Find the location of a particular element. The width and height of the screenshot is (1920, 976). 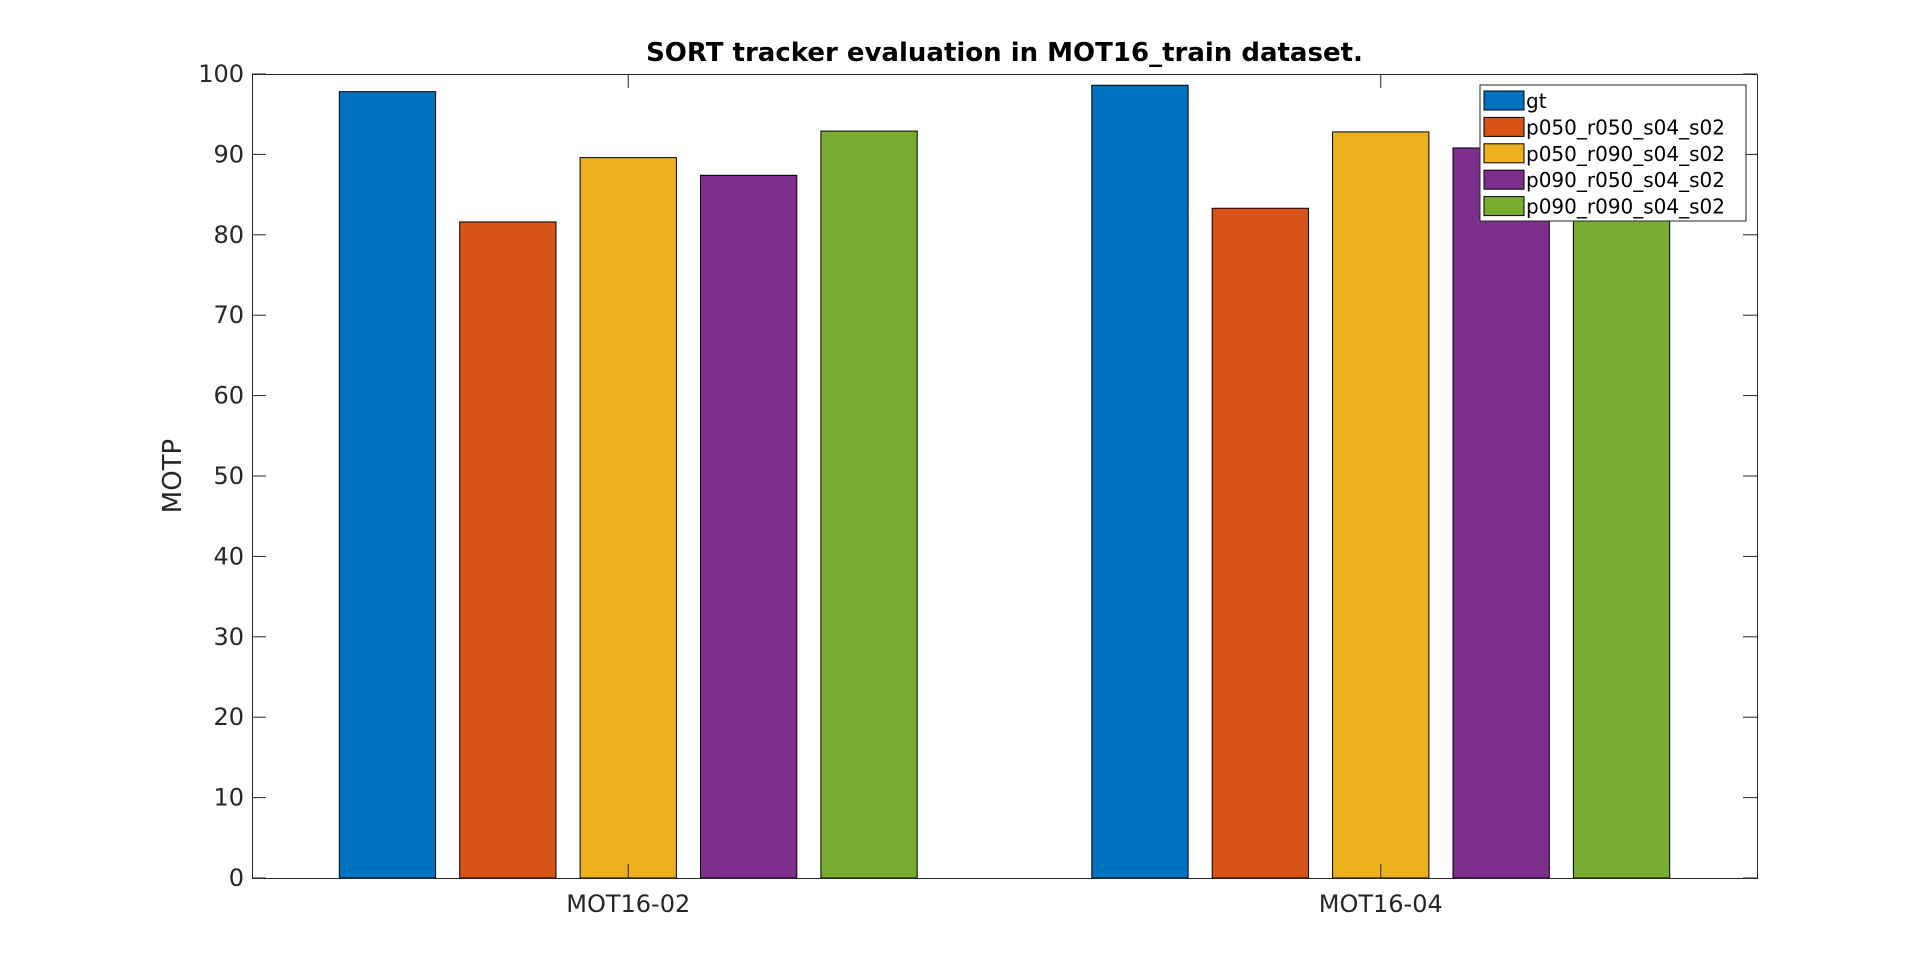

y-tick-label: 10 is located at coordinates (228, 798).